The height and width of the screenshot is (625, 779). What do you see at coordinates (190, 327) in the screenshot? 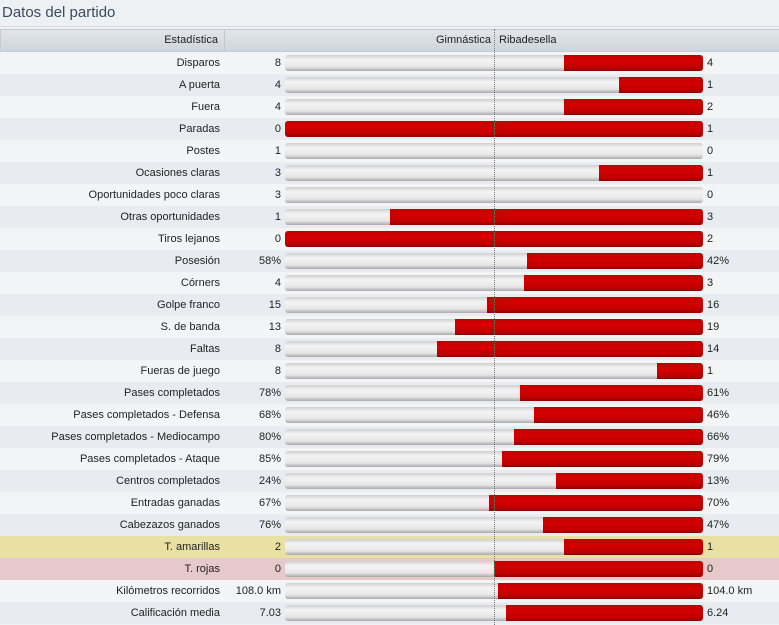
I see `stat-label: S. de banda` at bounding box center [190, 327].